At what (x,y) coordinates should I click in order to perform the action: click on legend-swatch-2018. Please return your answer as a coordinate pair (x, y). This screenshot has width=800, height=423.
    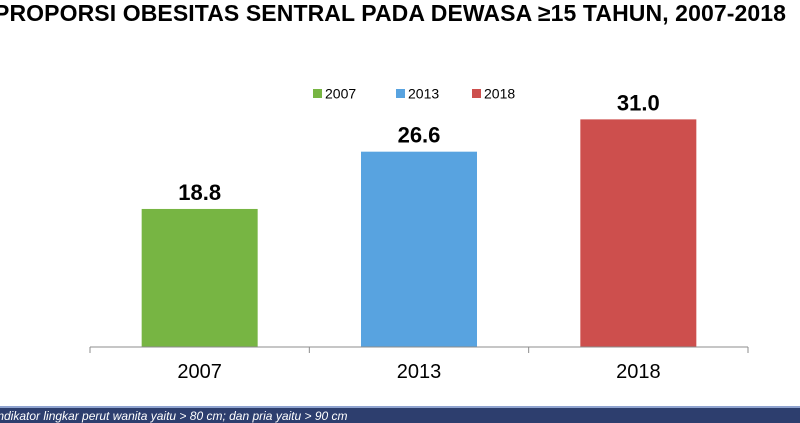
    Looking at the image, I should click on (476, 93).